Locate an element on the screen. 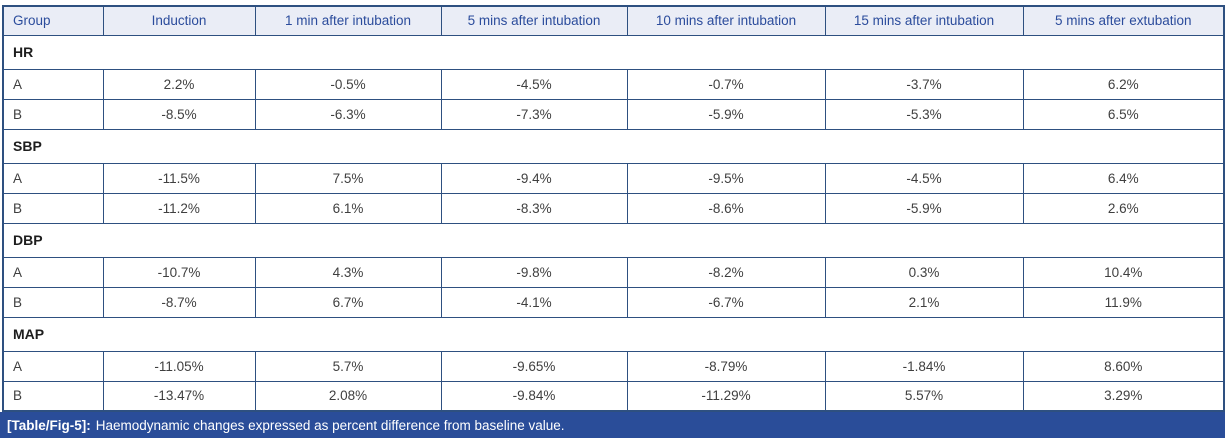 Image resolution: width=1225 pixels, height=444 pixels. value-cell: -8.6% is located at coordinates (726, 208).